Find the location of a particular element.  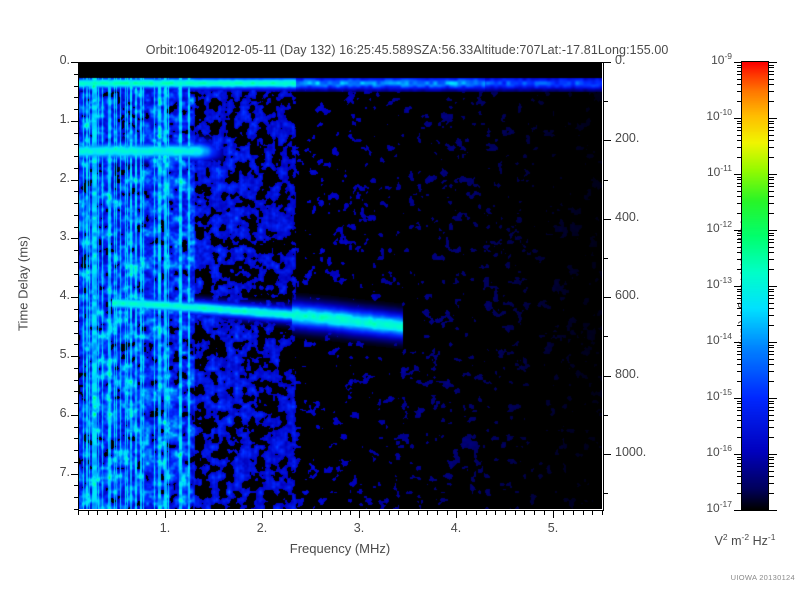

y-tick-major is located at coordinates (74, 62).